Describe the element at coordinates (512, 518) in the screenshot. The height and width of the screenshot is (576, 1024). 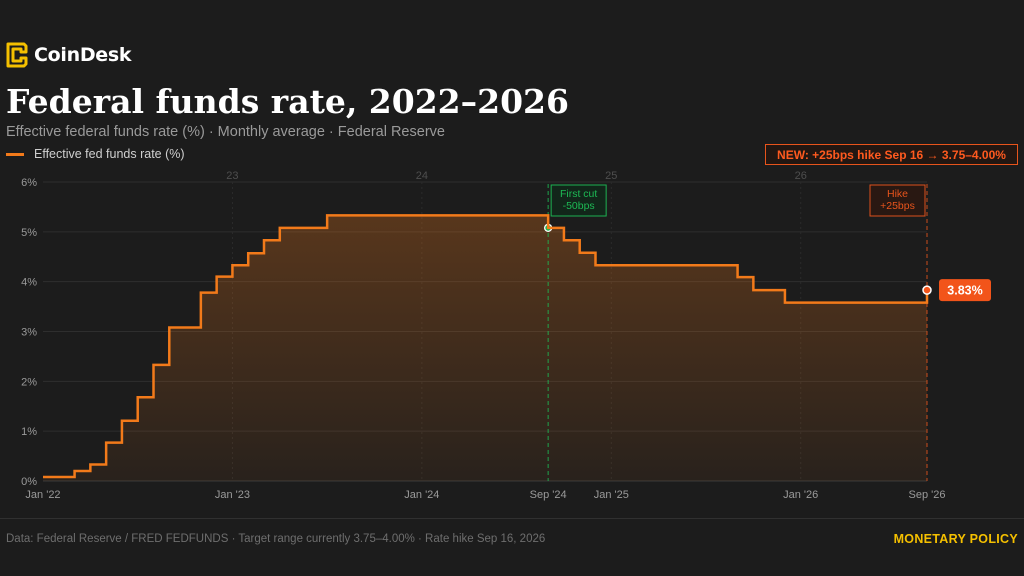
I see `footer-divider` at that location.